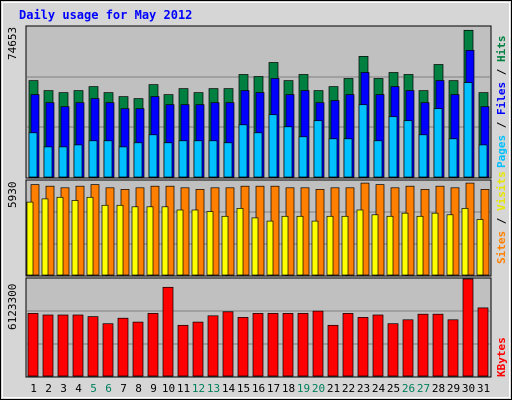  Describe the element at coordinates (258, 388) in the screenshot. I see `day-tick-label: 16` at that location.